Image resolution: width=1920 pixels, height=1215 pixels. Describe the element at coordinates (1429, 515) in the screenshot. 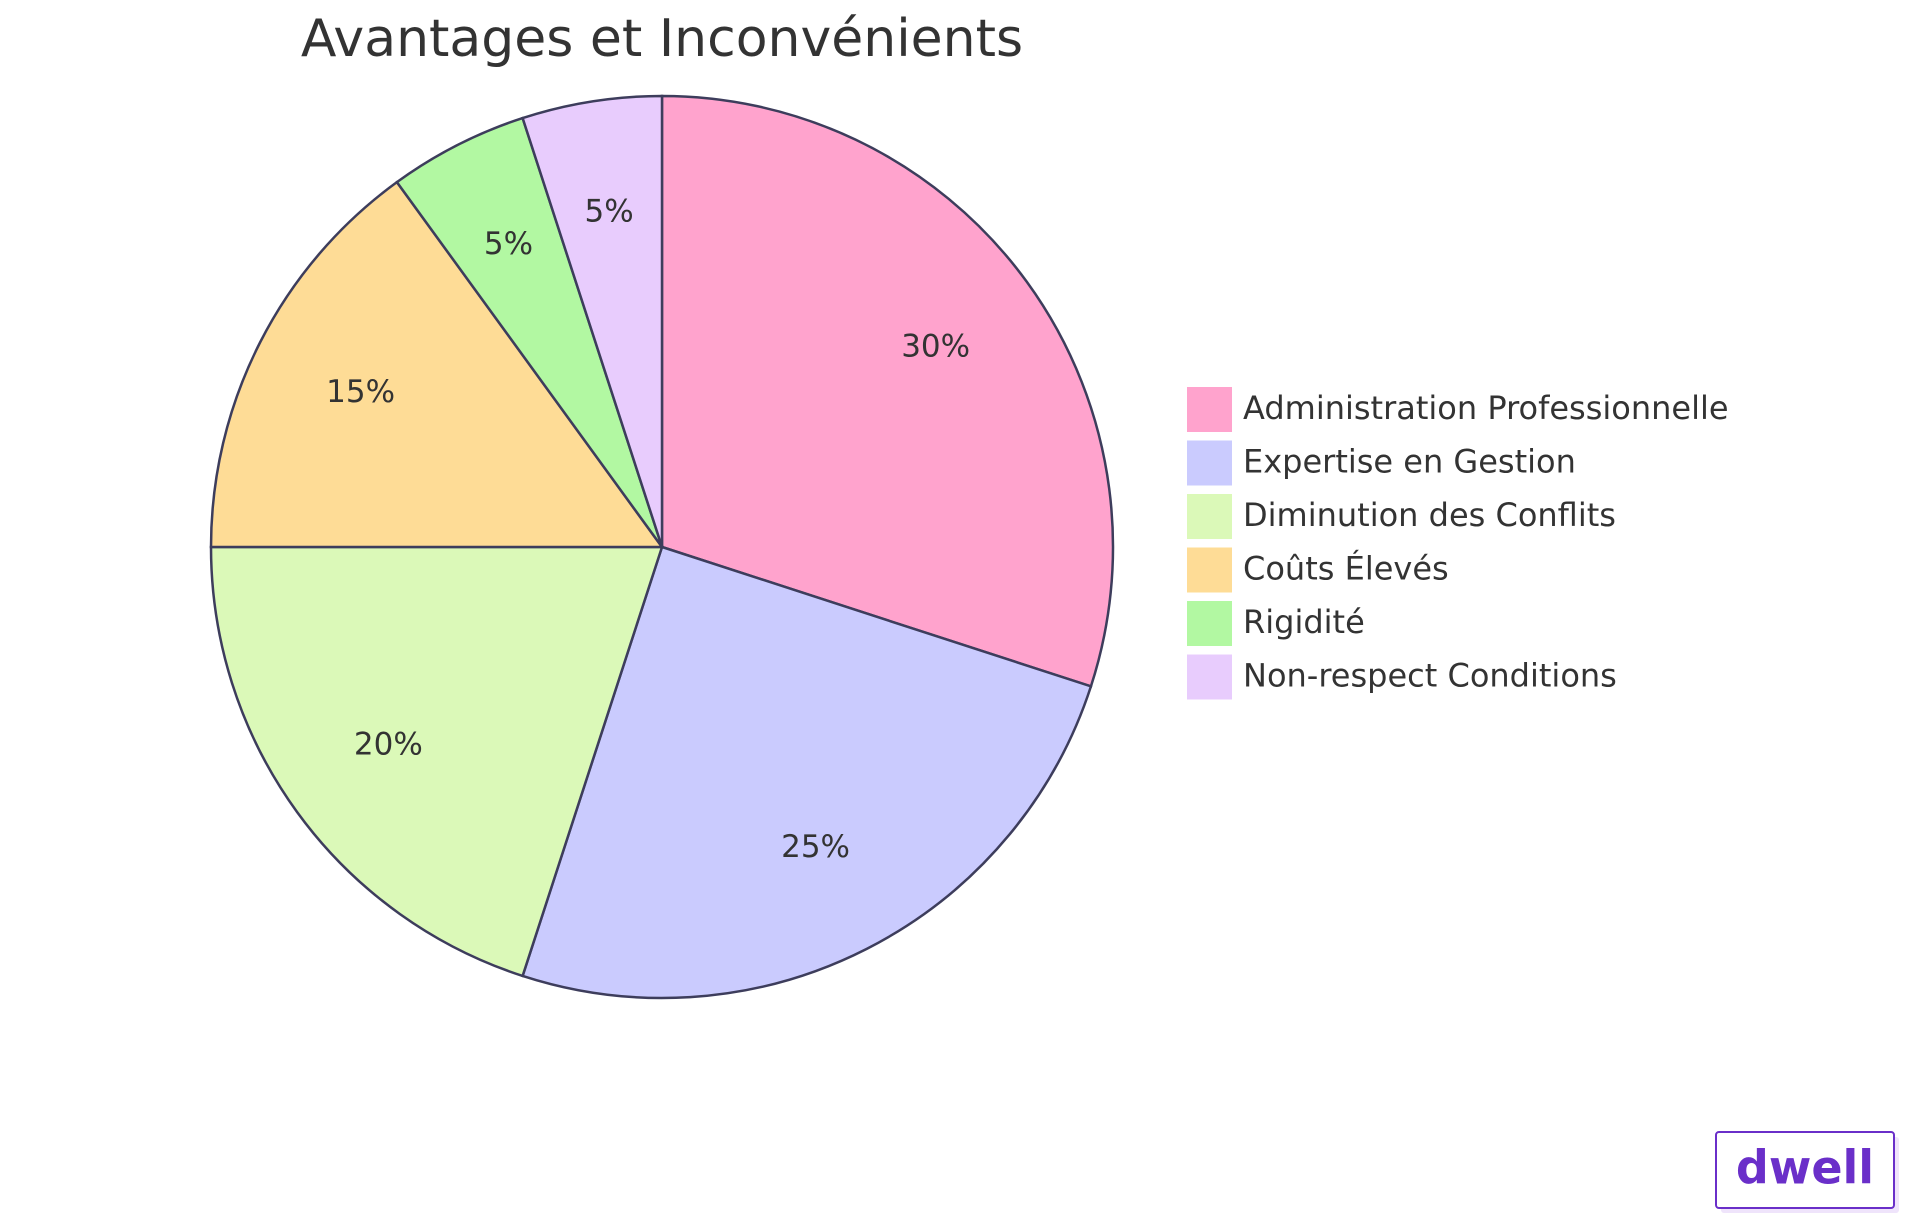

I see `legend-label: Diminution des Conflits` at that location.